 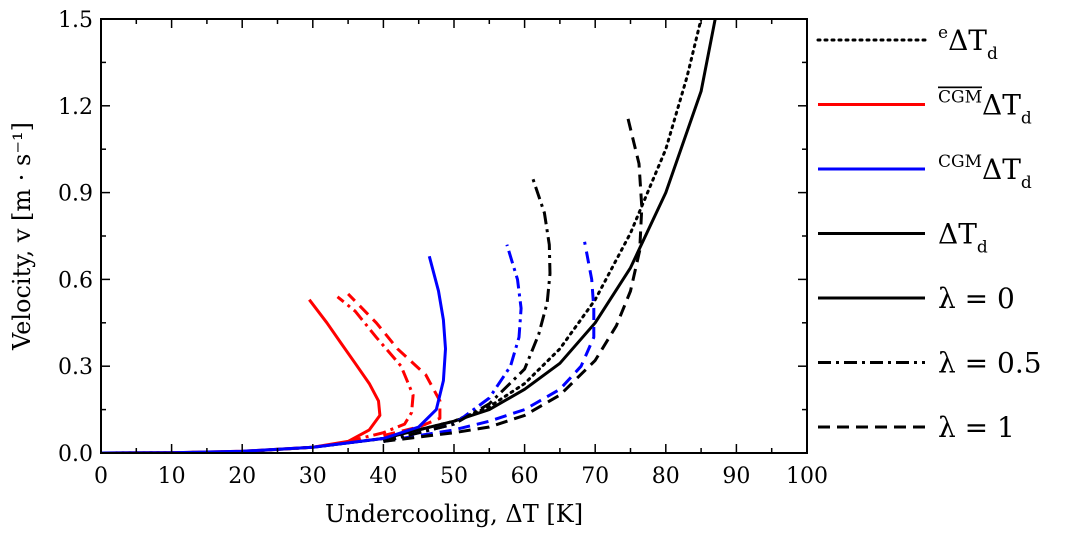 I want to click on y-tick-label: 0.6, so click(x=75, y=280).